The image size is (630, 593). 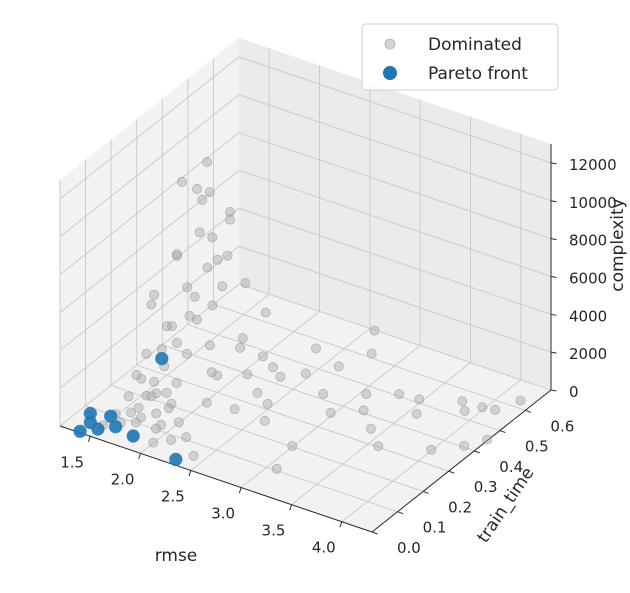 What do you see at coordinates (478, 74) in the screenshot?
I see `legend-label-pareto: Pareto front` at bounding box center [478, 74].